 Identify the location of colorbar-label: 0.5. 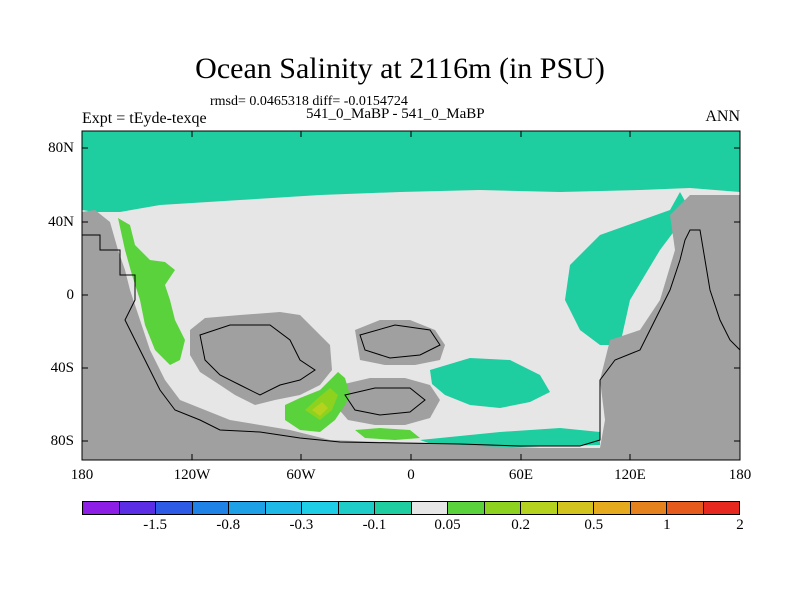
(594, 525).